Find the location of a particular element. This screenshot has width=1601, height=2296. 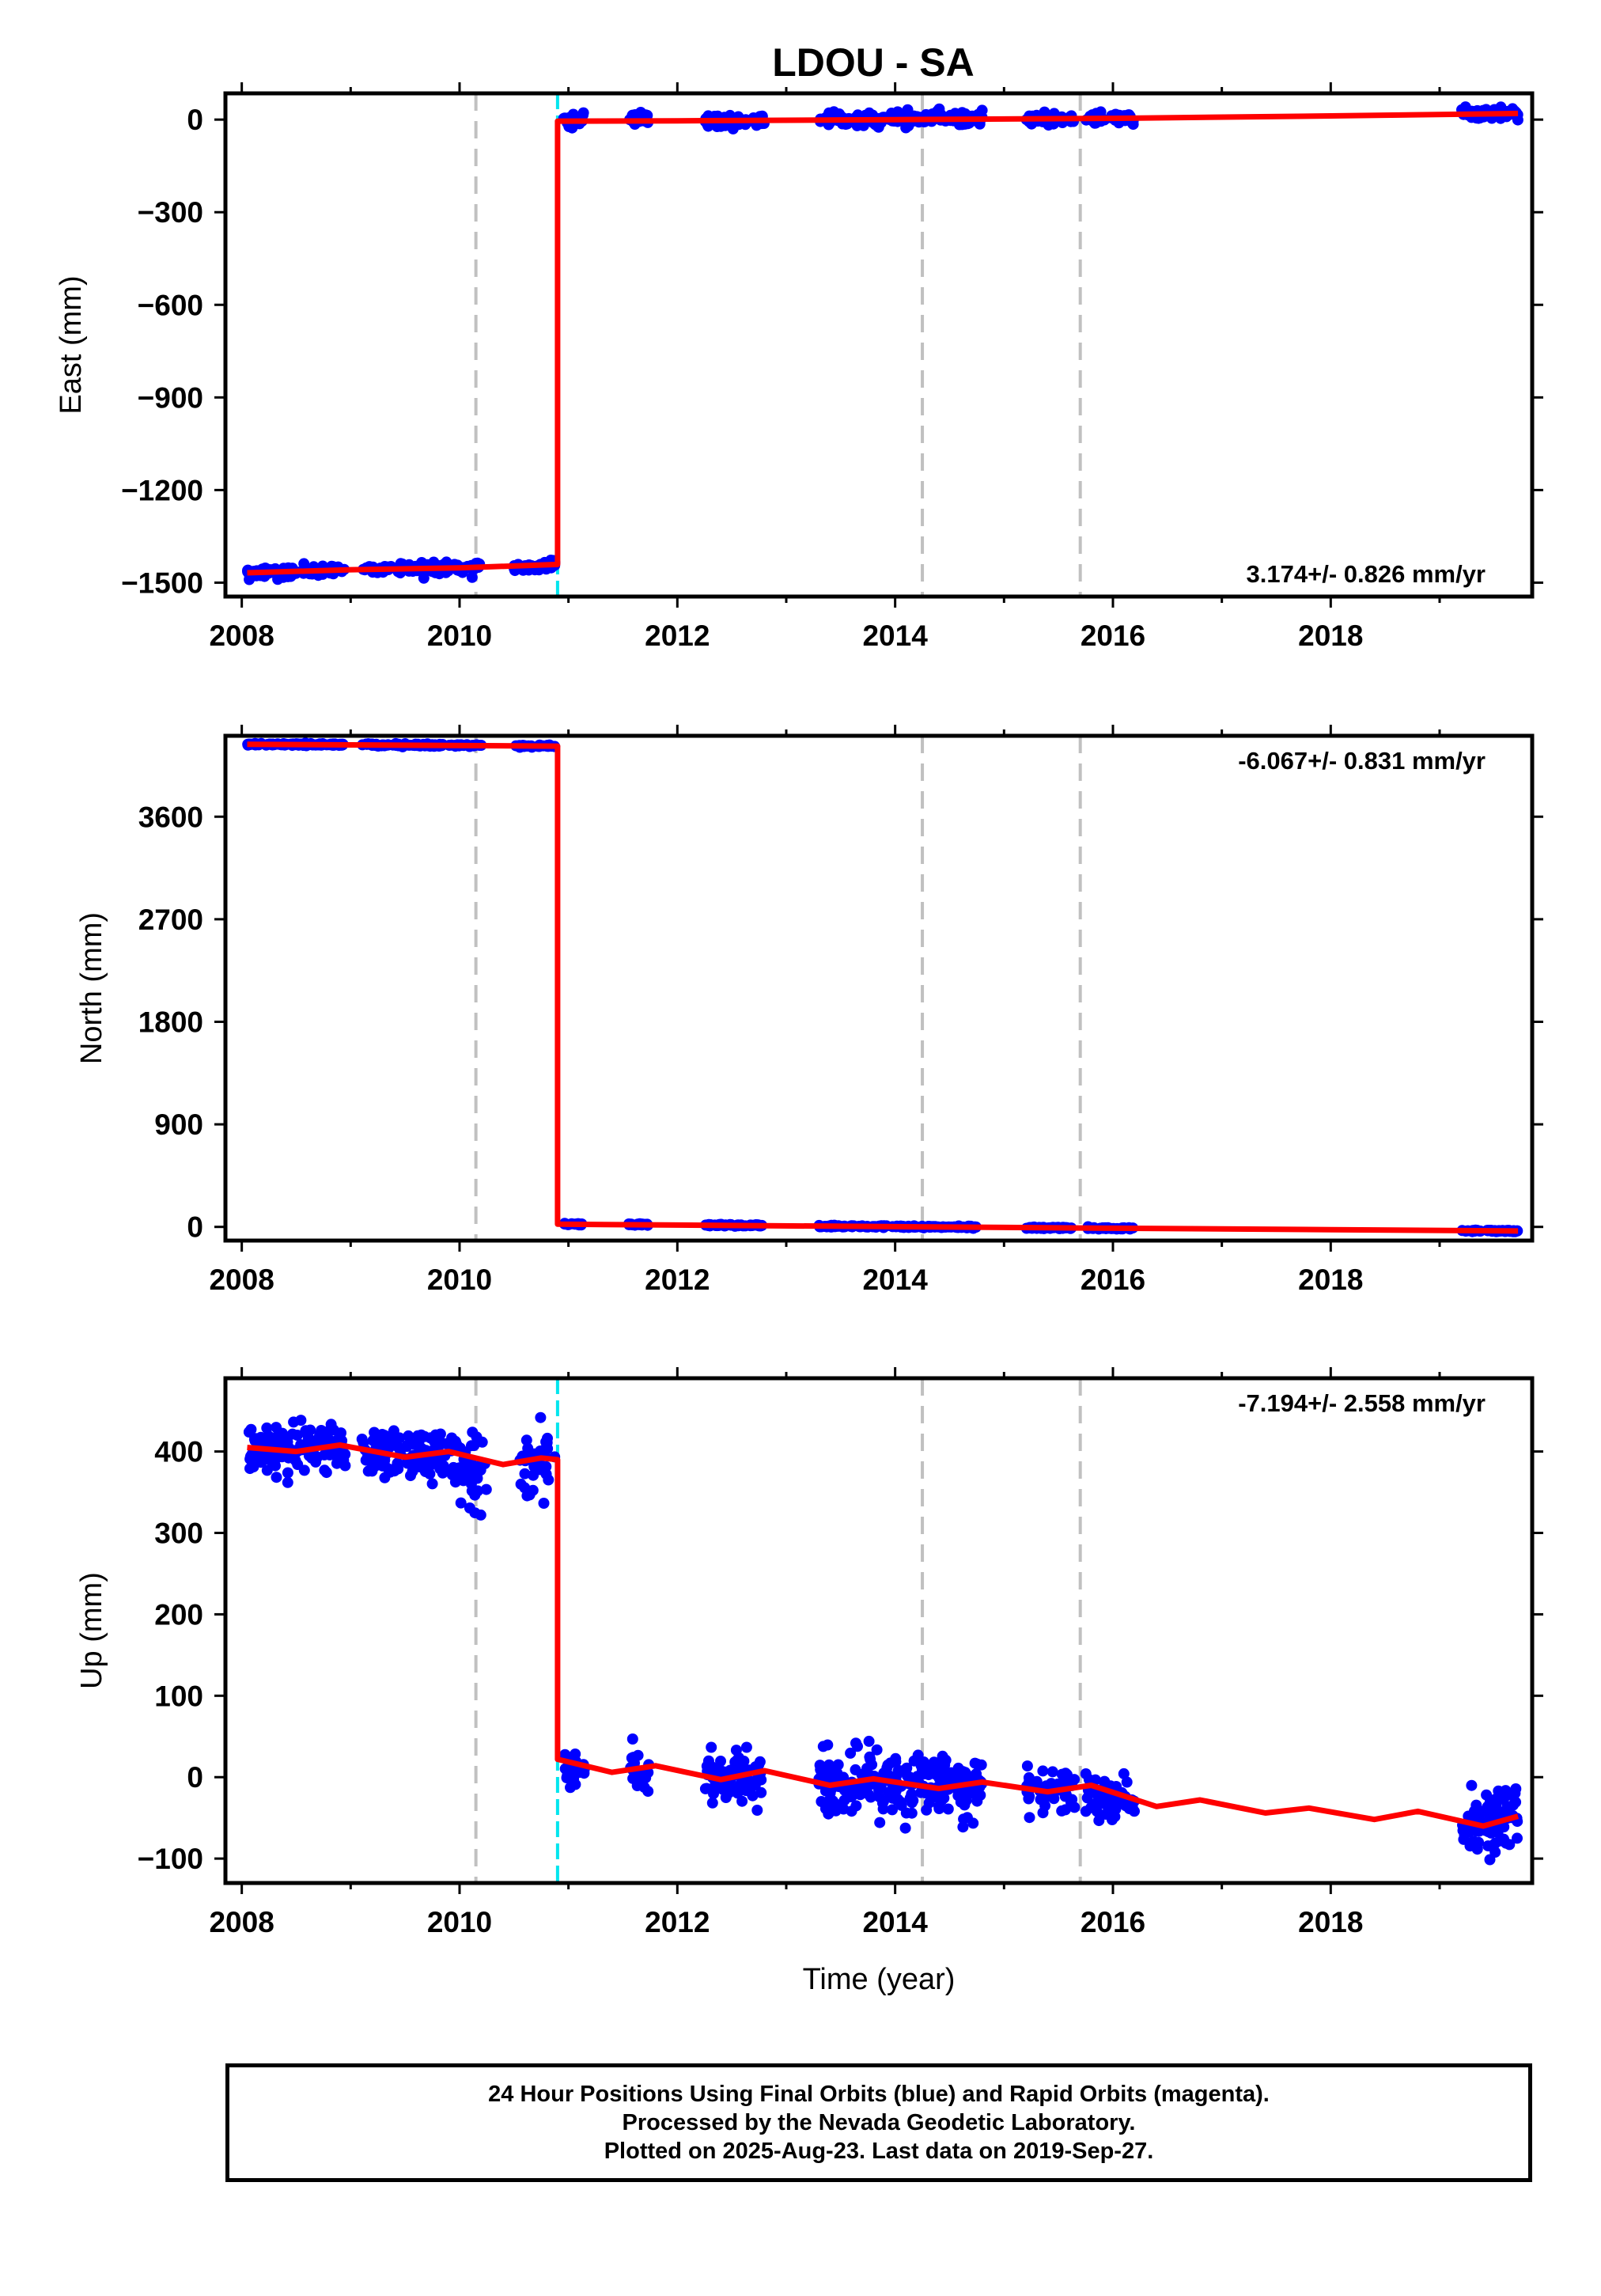

y-tick-label: −1200 is located at coordinates (162, 490).